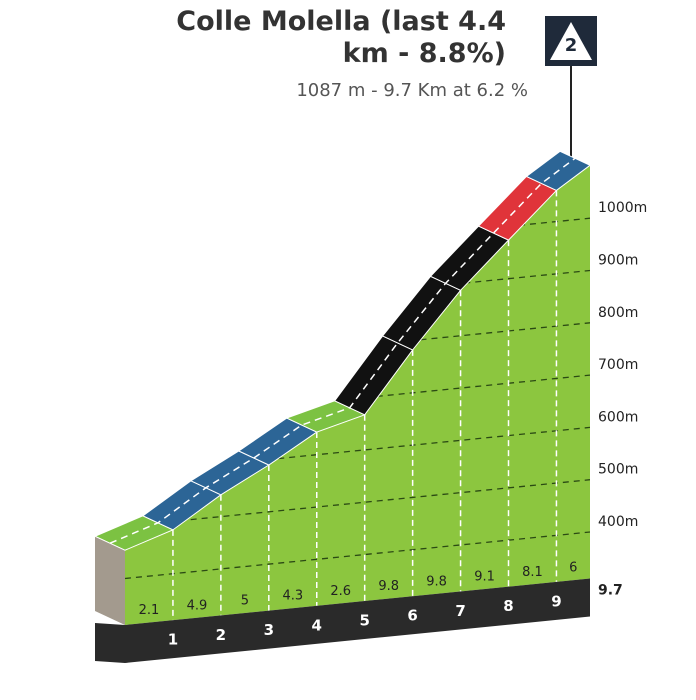 This screenshot has width=696, height=700. Describe the element at coordinates (484, 577) in the screenshot. I see `gradient-label: 9.1` at that location.